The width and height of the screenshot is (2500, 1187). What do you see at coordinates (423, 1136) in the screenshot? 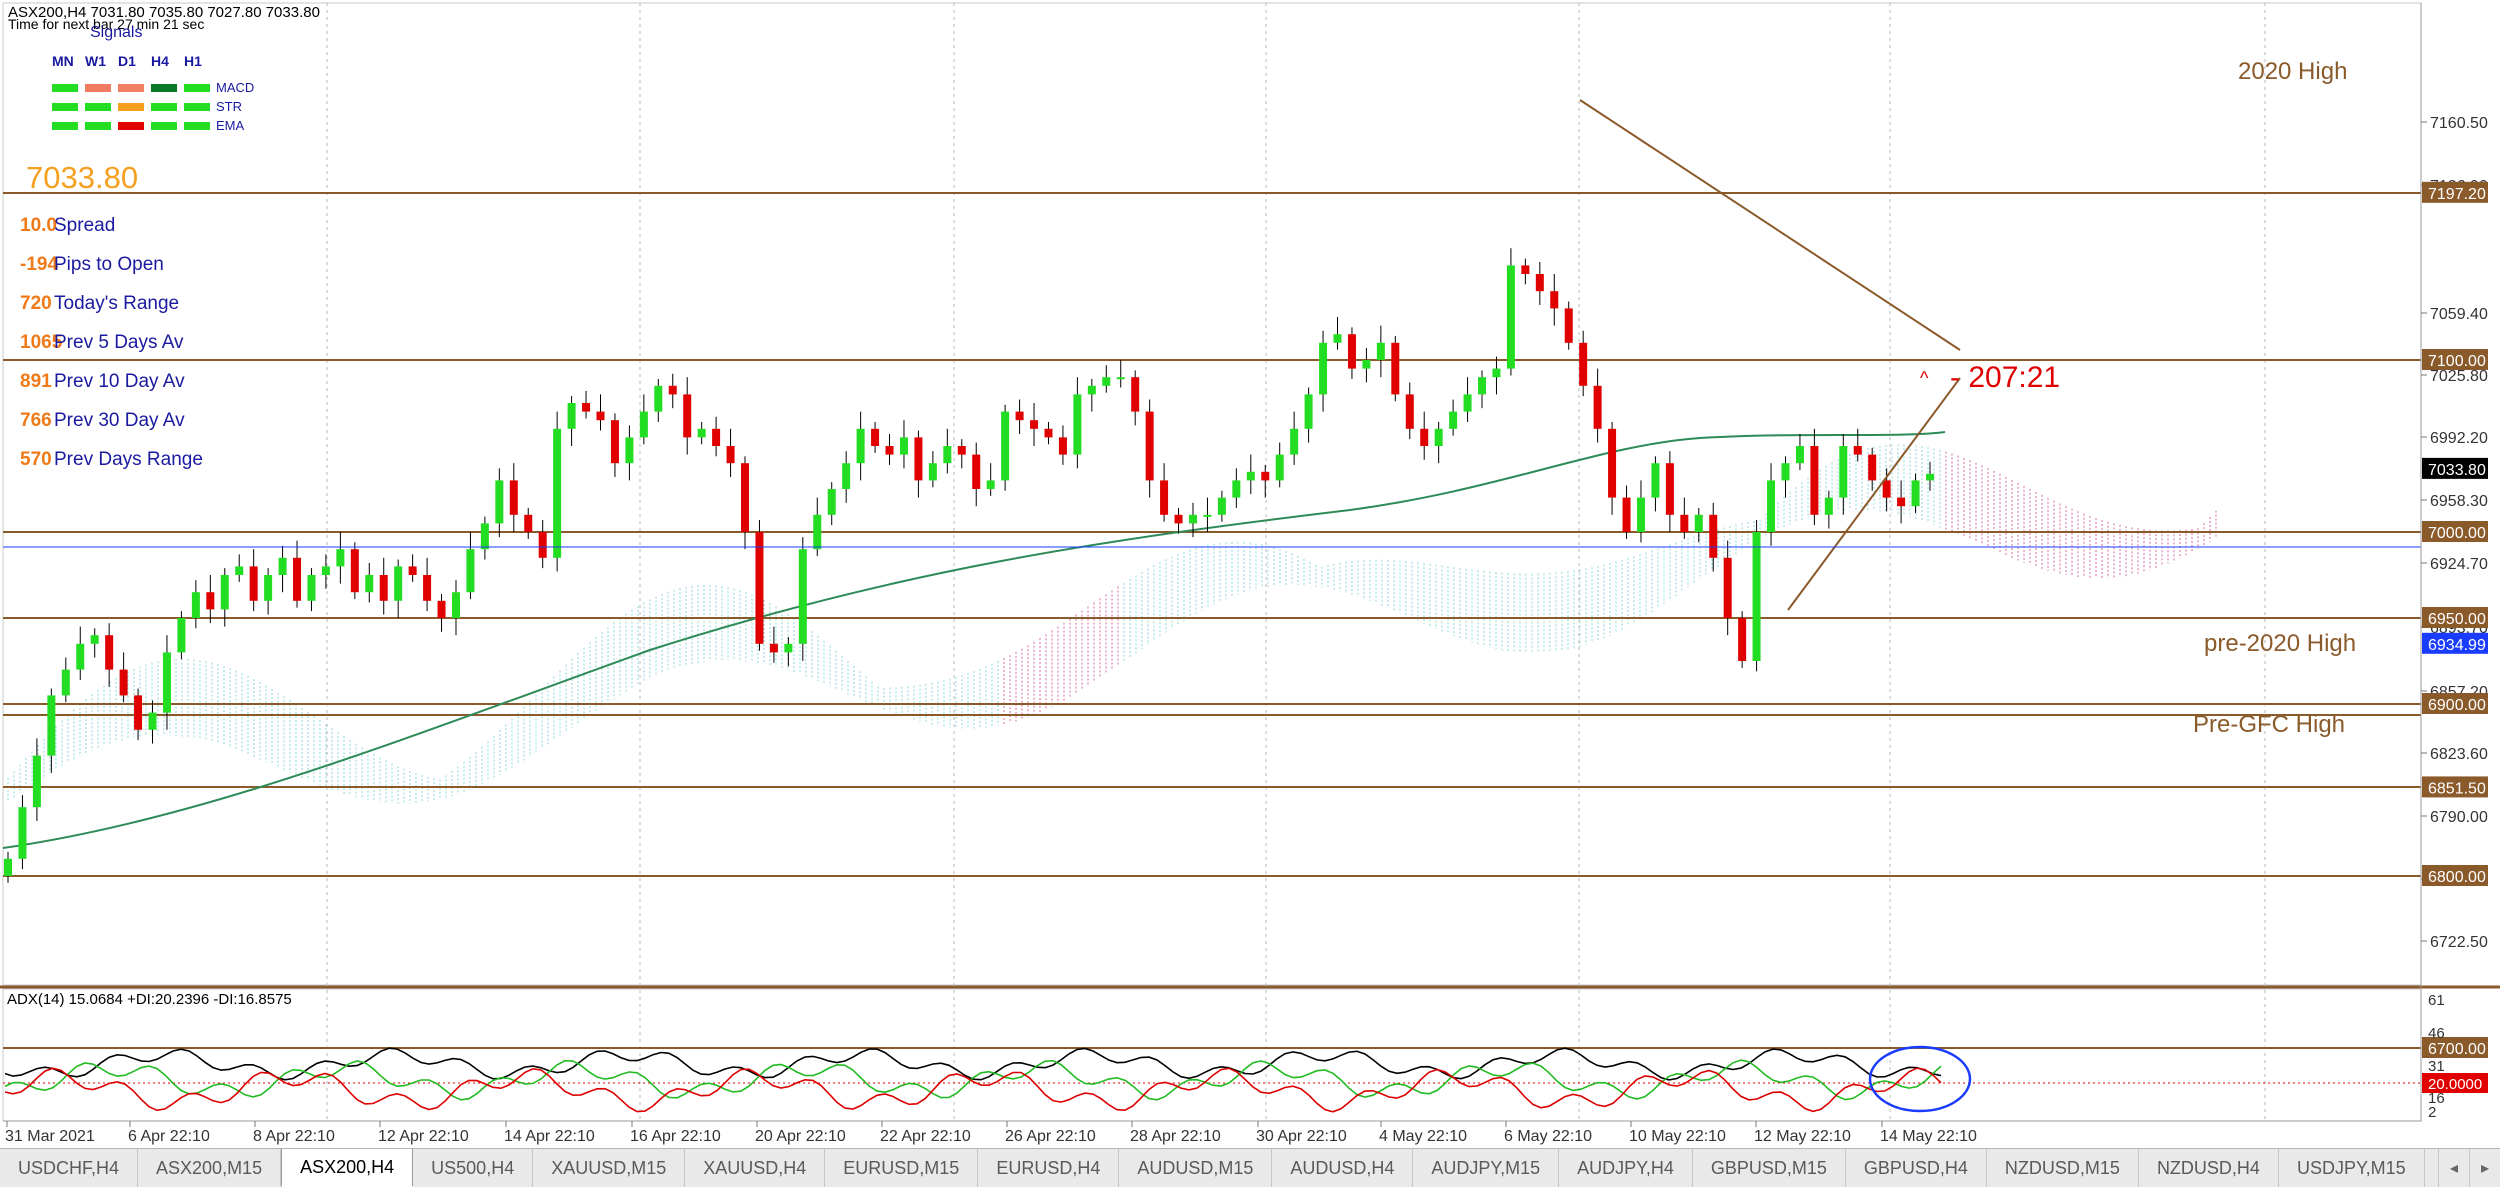
I see `time-tick-label: 12 Apr 22:10` at bounding box center [423, 1136].